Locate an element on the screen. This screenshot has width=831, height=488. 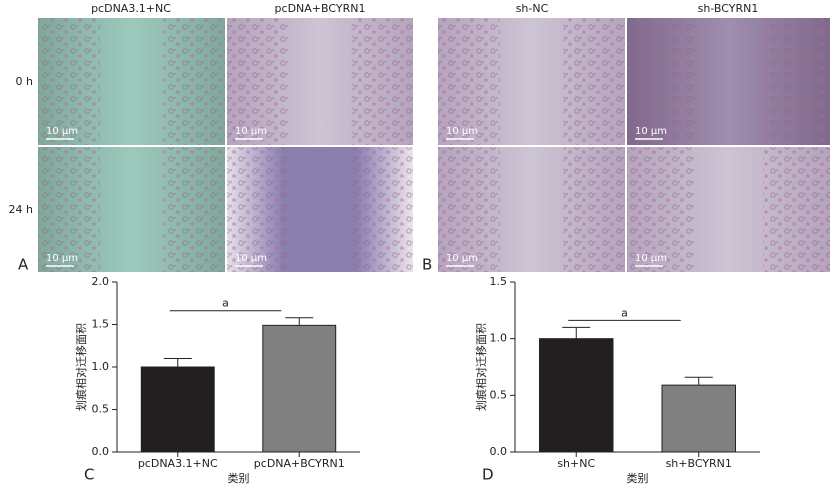
panel-letter: C is located at coordinates (89, 475).